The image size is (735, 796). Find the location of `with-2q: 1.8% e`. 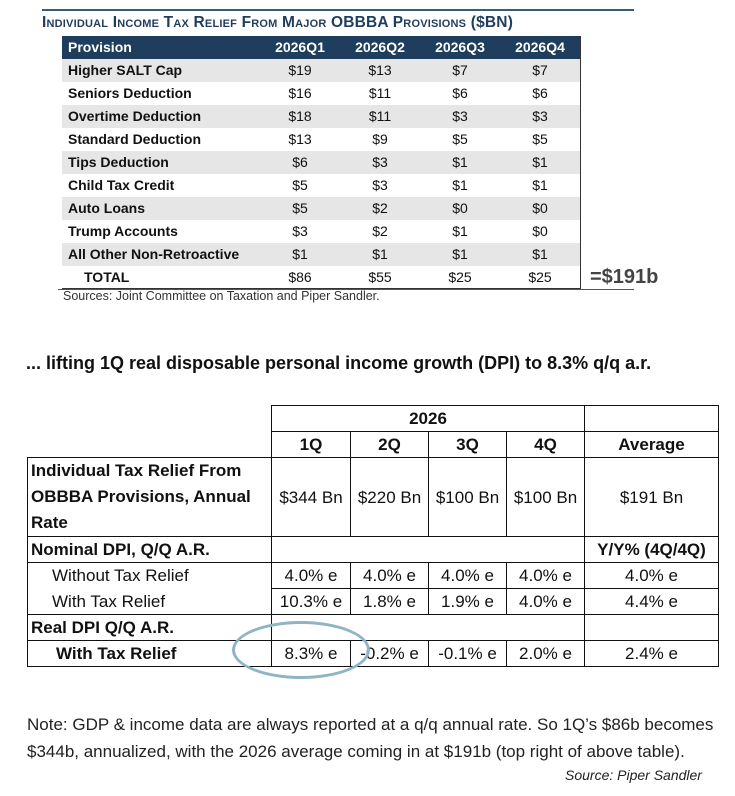

with-2q: 1.8% e is located at coordinates (389, 601).